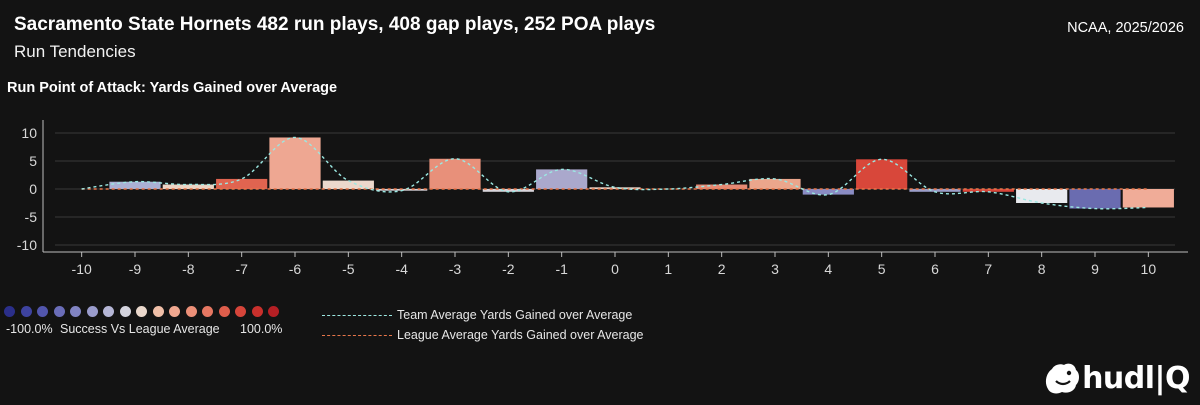 This screenshot has width=1200, height=405. I want to click on y-tick-label: 5, so click(33, 161).